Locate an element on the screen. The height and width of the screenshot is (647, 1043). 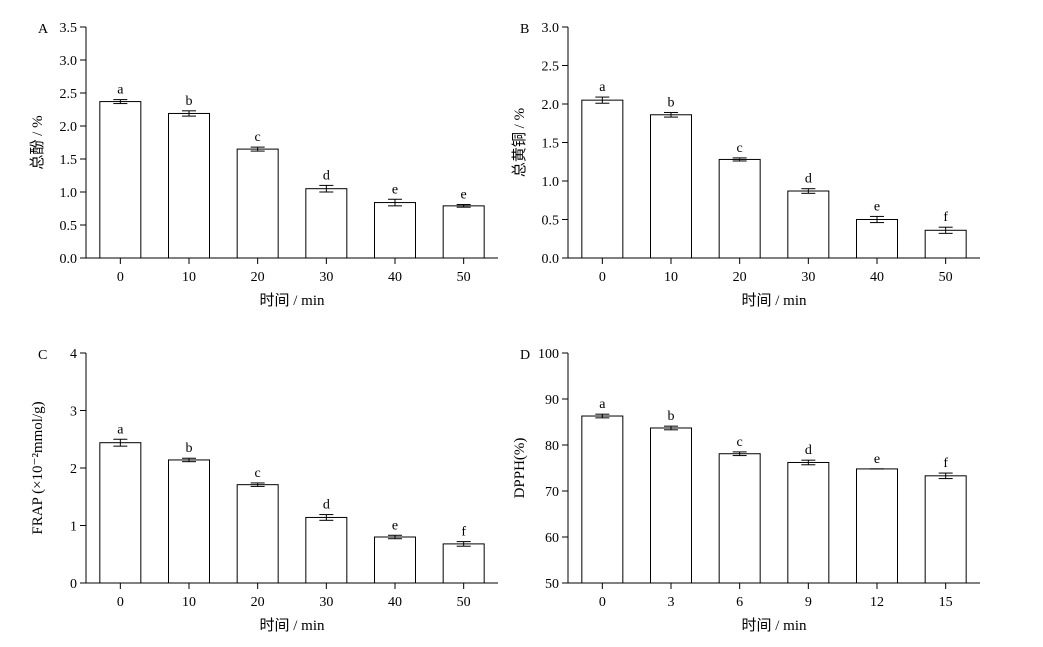
y-tick-label: 1.0 is located at coordinates (69, 193).